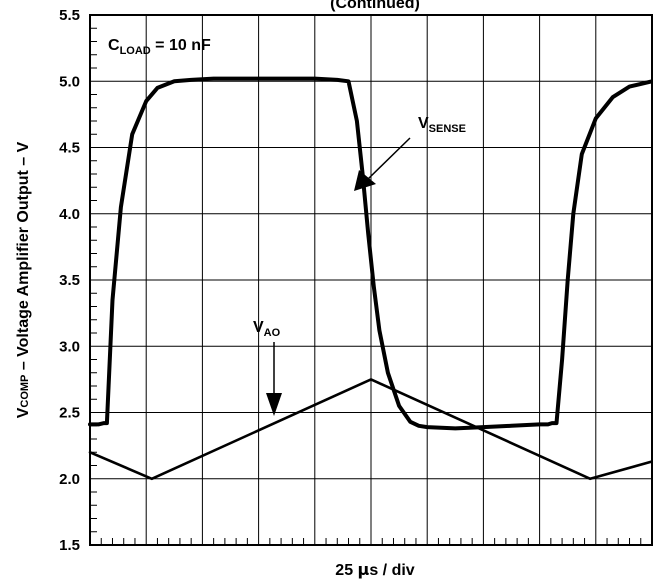 The width and height of the screenshot is (653, 582). I want to click on vao-sub: AO, so click(272, 333).